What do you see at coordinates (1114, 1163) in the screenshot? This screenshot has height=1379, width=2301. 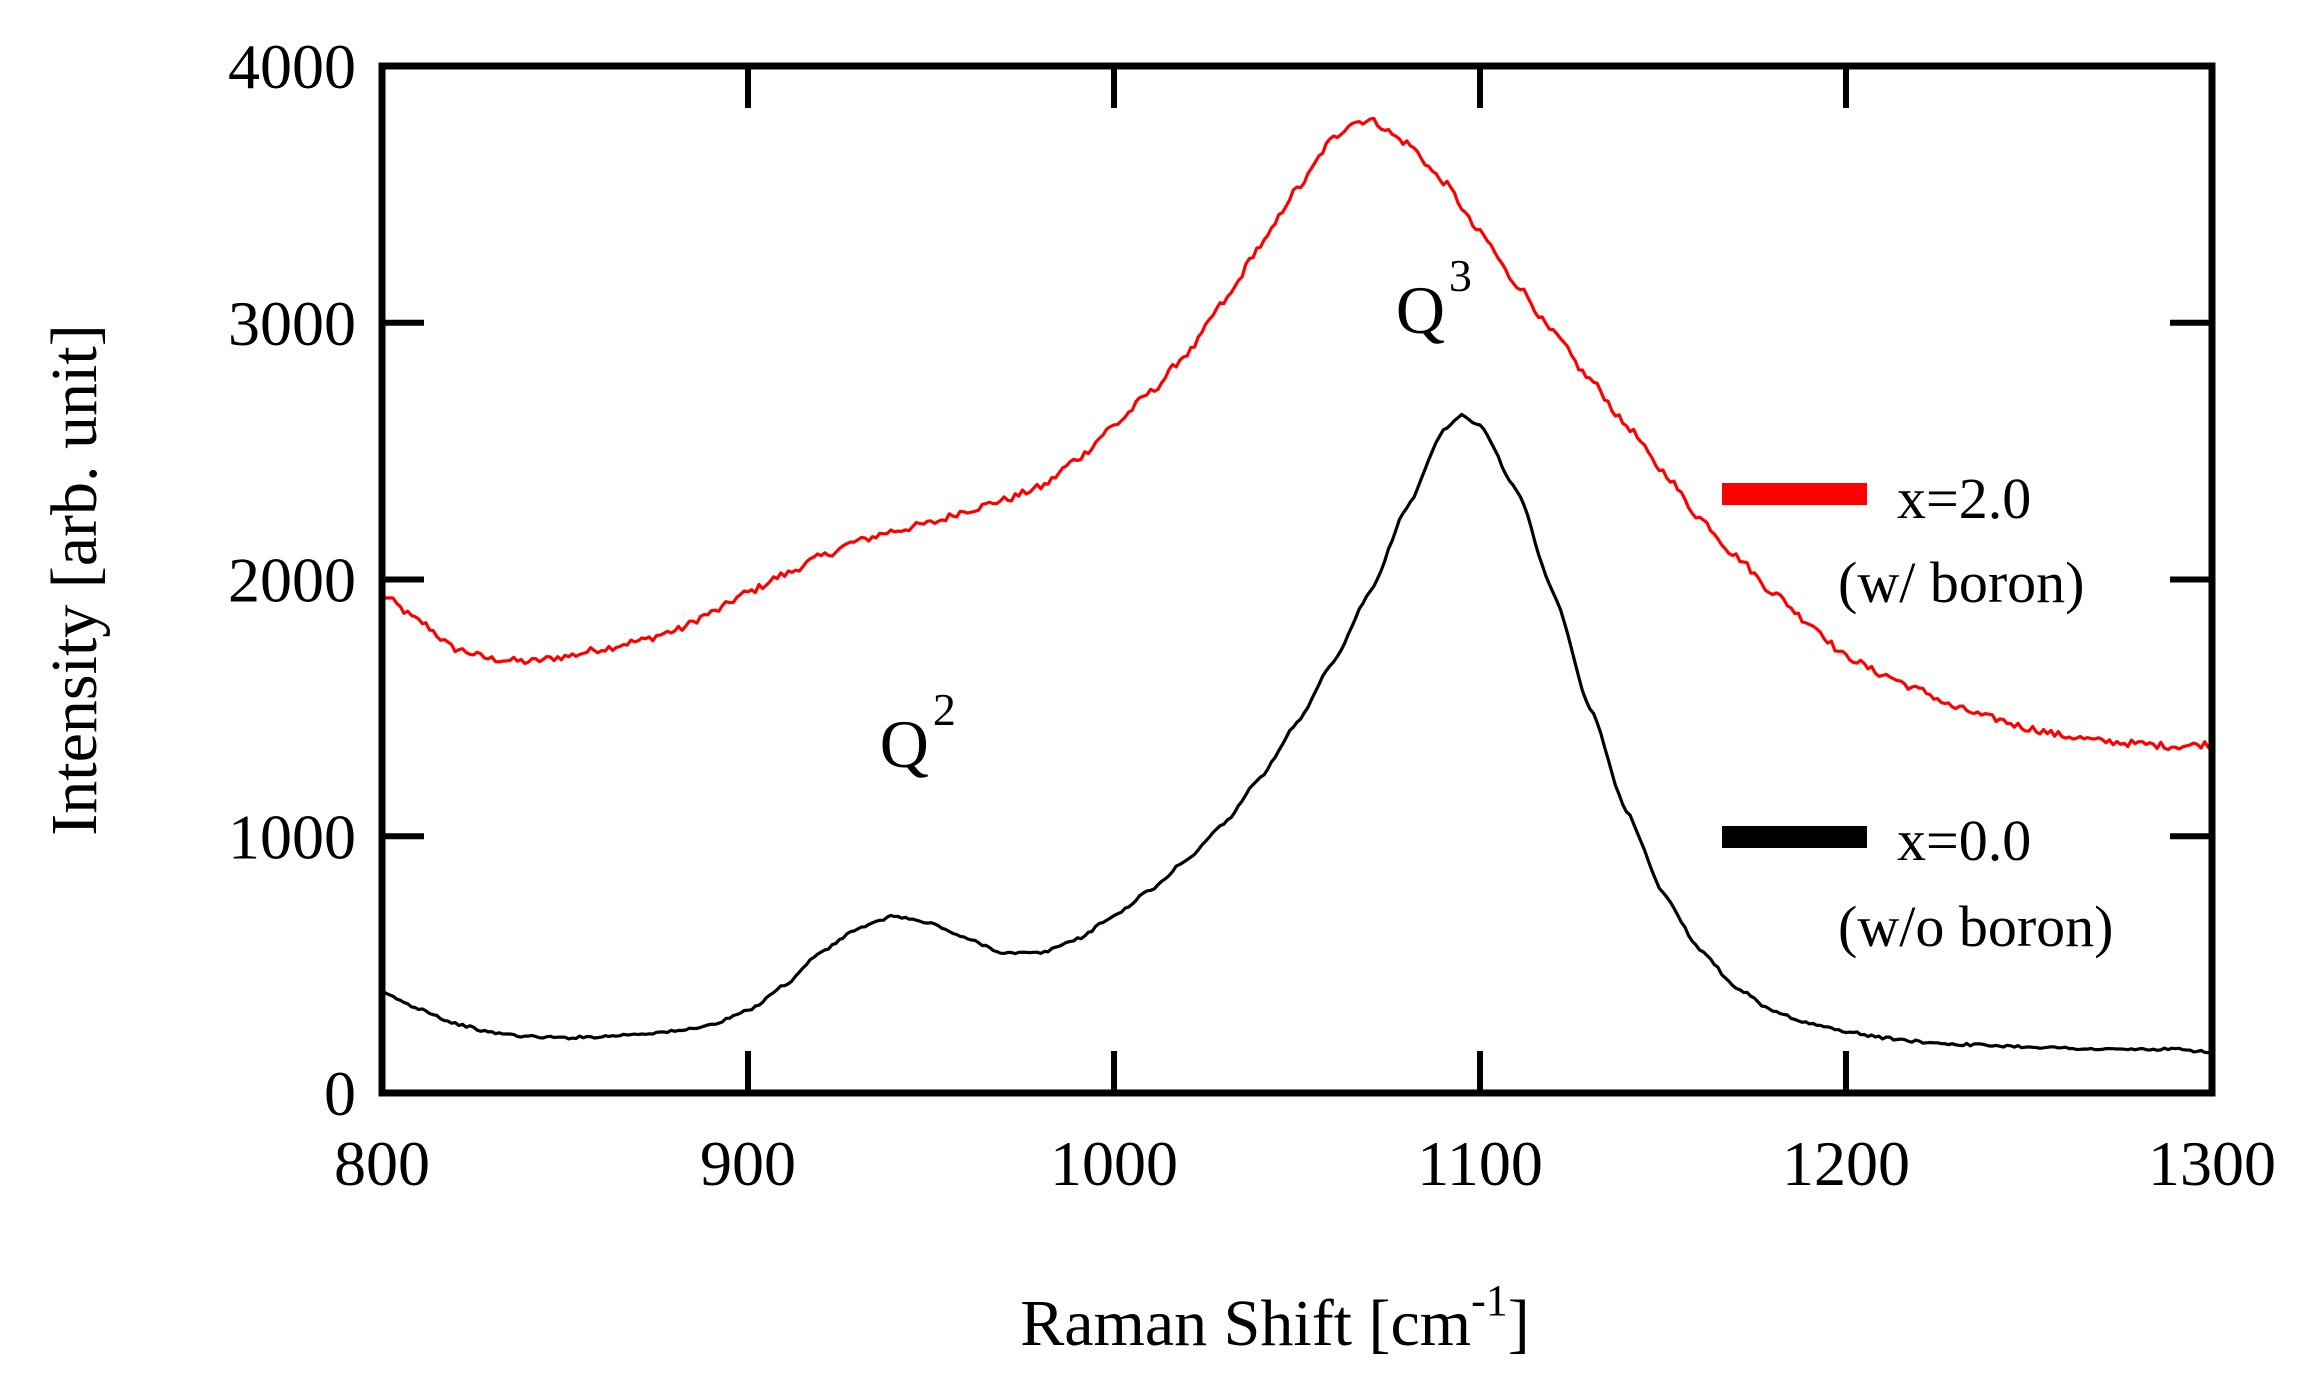 I see `x-tick-label: 1000` at bounding box center [1114, 1163].